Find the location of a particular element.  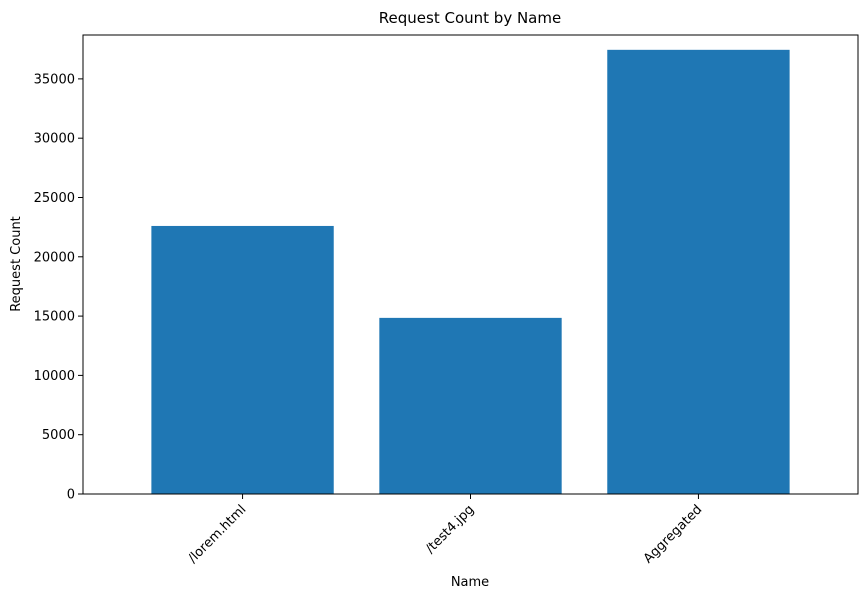

y-tick-label-2: 10000 is located at coordinates (54, 376).